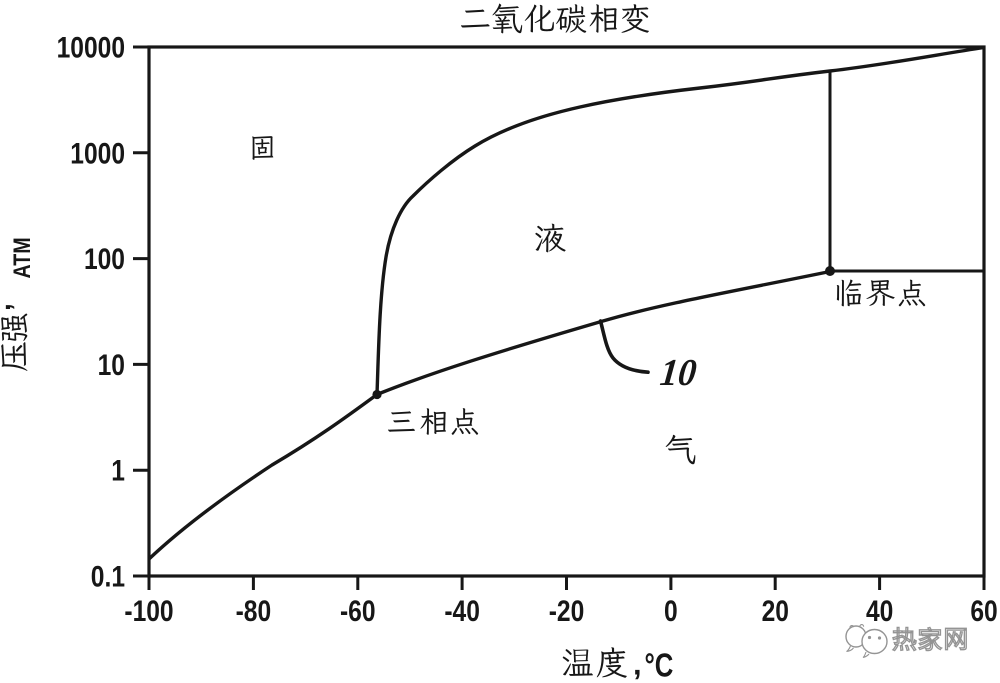 This screenshot has height=683, width=1000. What do you see at coordinates (775, 611) in the screenshot?
I see `svg-text: 20` at bounding box center [775, 611].